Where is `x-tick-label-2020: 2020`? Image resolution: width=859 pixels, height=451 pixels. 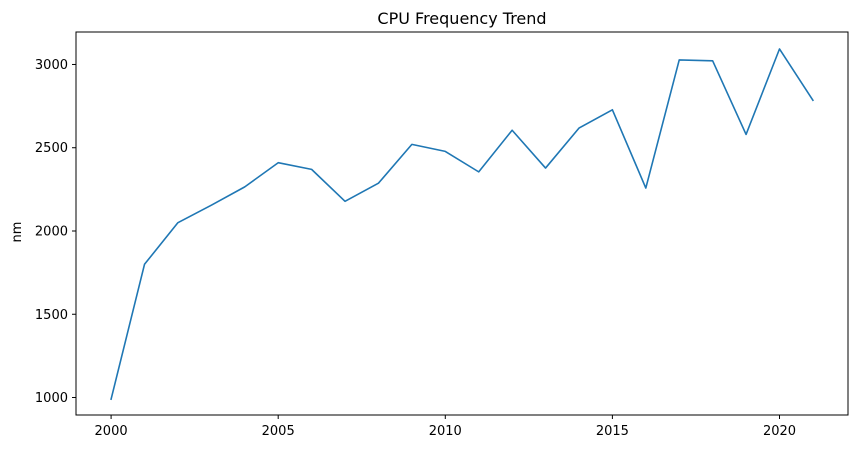
x-tick-label-2020: 2020 is located at coordinates (779, 431).